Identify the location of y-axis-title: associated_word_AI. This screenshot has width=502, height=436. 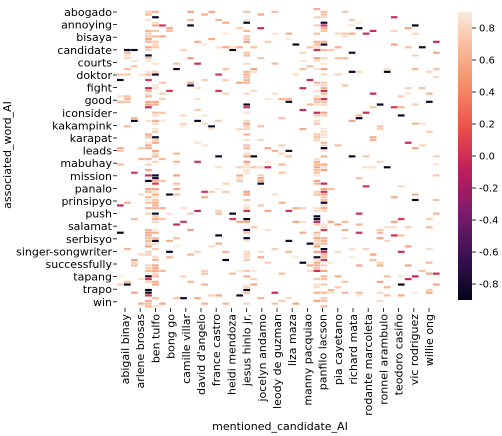
(7, 155).